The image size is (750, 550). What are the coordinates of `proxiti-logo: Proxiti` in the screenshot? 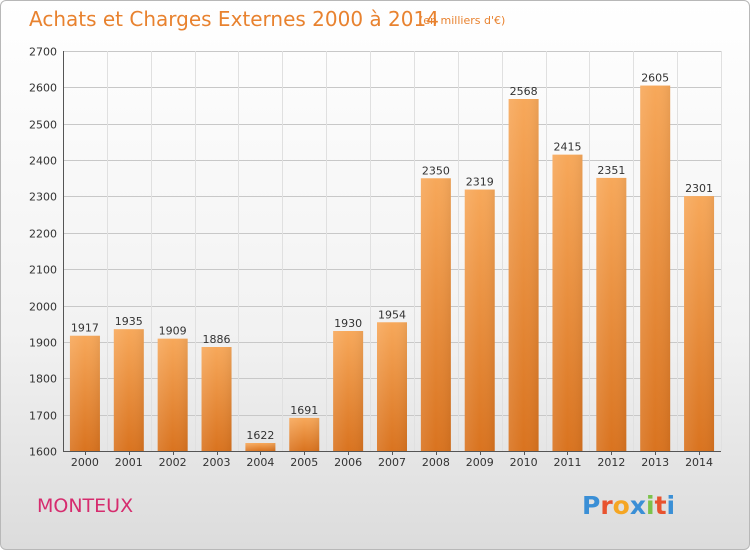 It's located at (628, 505).